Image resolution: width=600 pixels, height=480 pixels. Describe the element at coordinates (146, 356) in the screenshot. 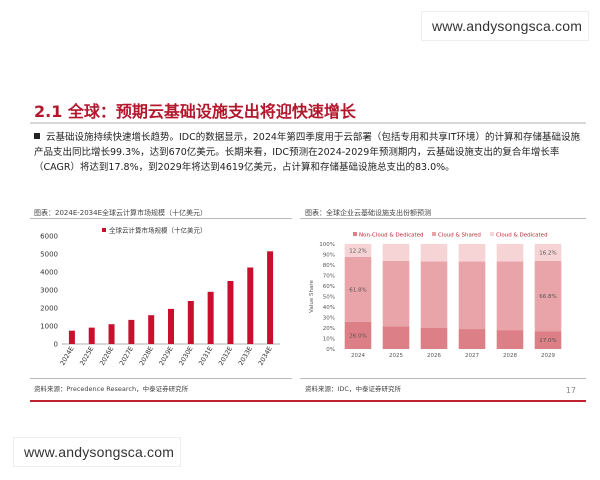

I see `x-tick-label: 2028E` at that location.